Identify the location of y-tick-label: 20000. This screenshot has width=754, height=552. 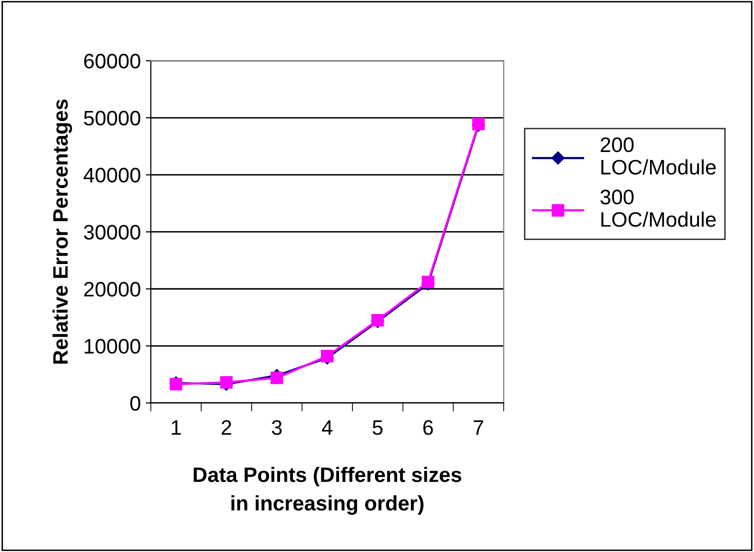
(112, 289).